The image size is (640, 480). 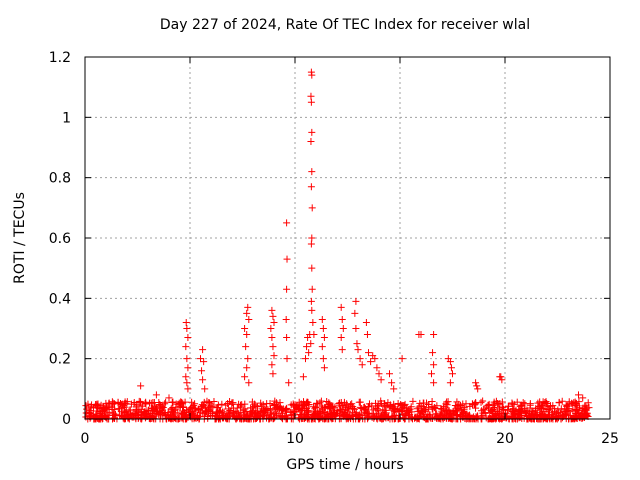 I want to click on y-tick-label: 0.2, so click(x=60, y=360).